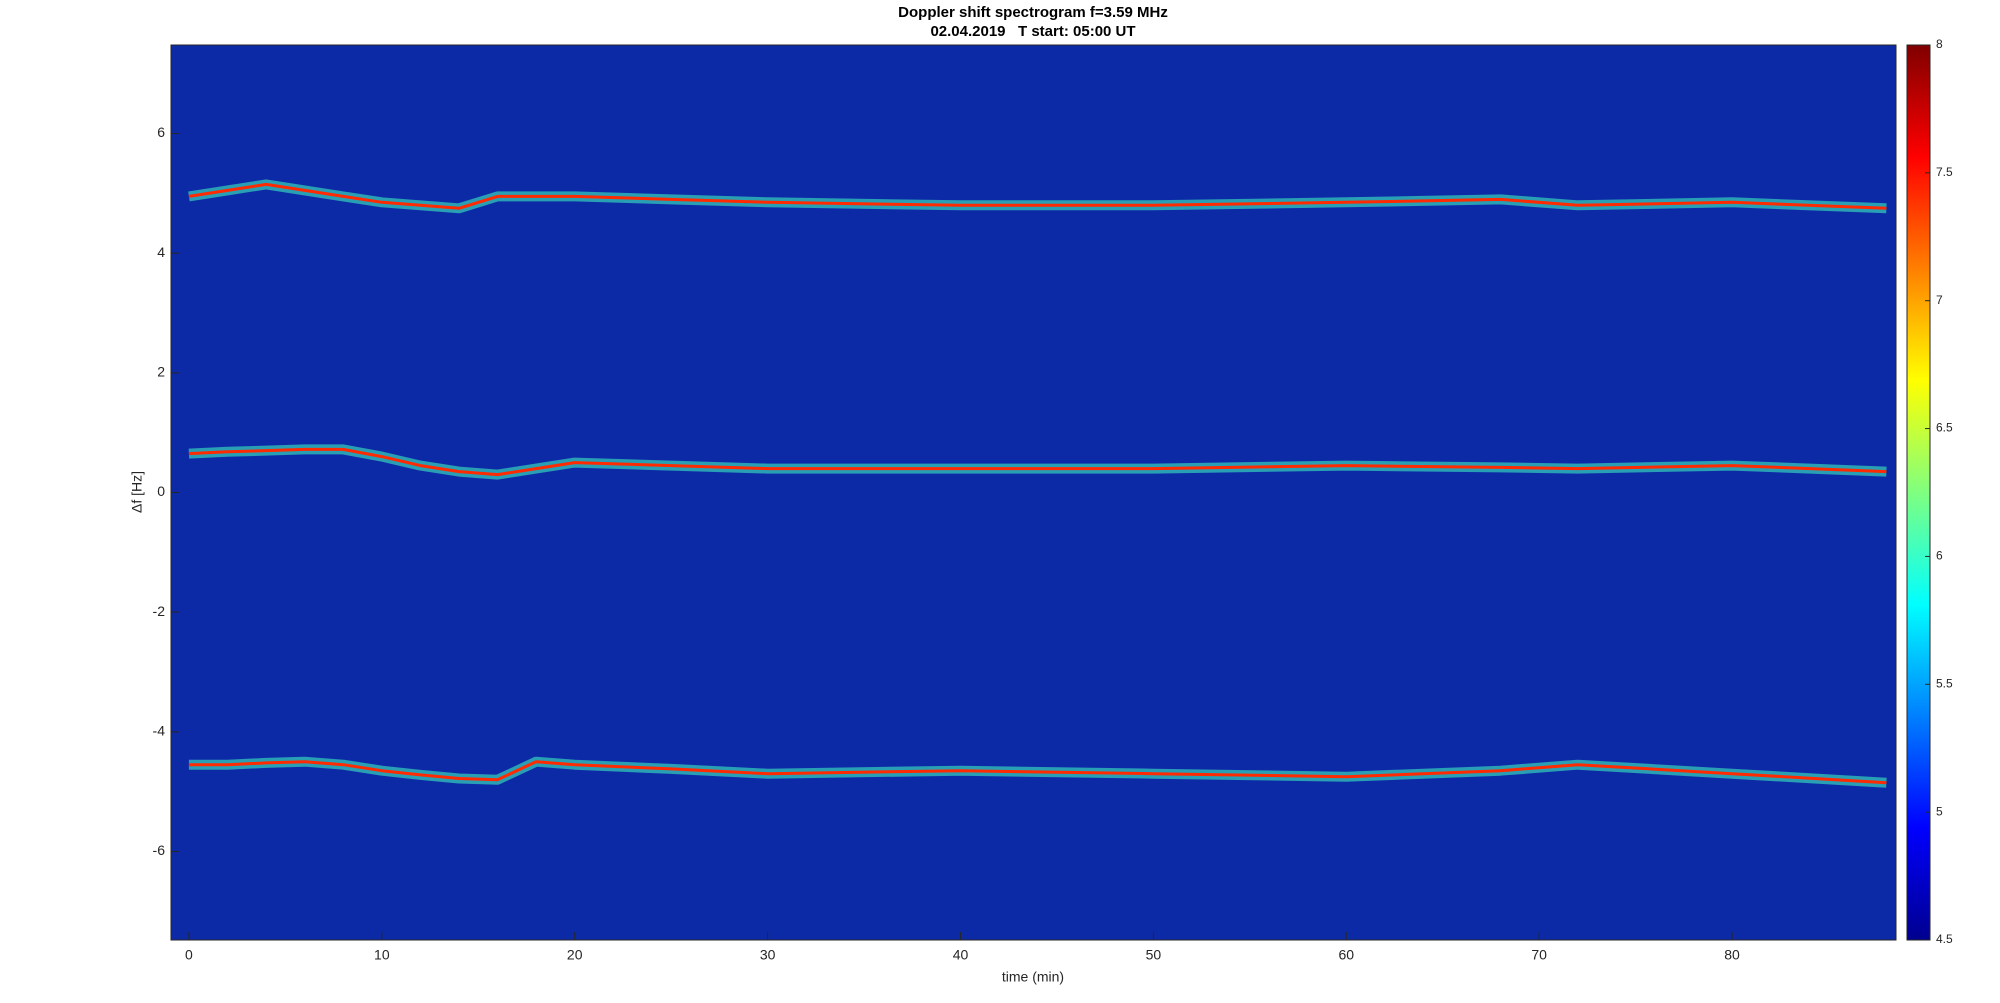 This screenshot has width=2000, height=1003. I want to click on chart-title: Doppler shift spectrogram f=3.59 MHz, so click(1033, 12).